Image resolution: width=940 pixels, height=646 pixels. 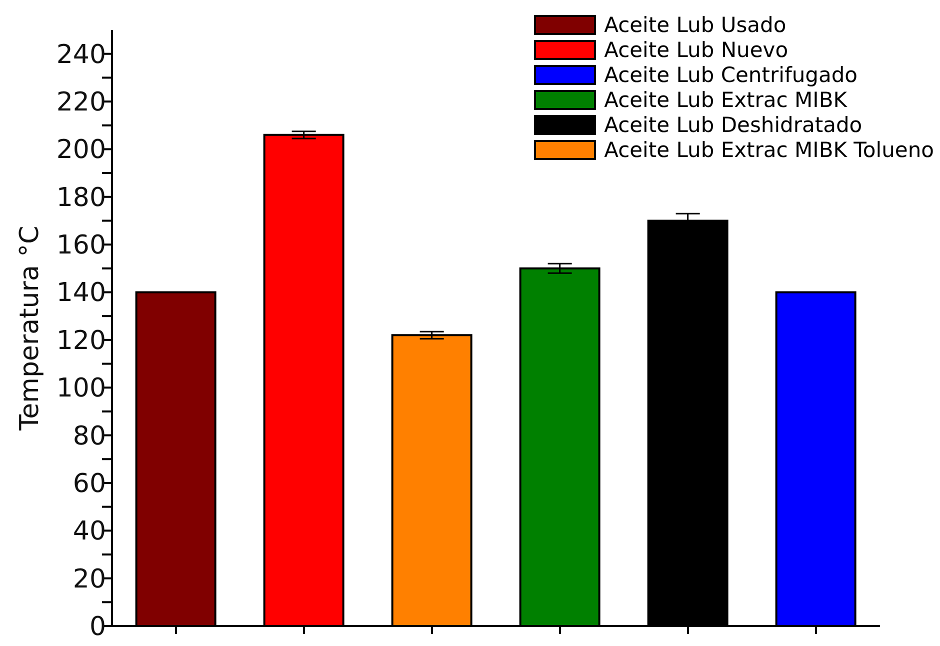 What do you see at coordinates (89, 531) in the screenshot?
I see `y-tick-label: 40` at bounding box center [89, 531].